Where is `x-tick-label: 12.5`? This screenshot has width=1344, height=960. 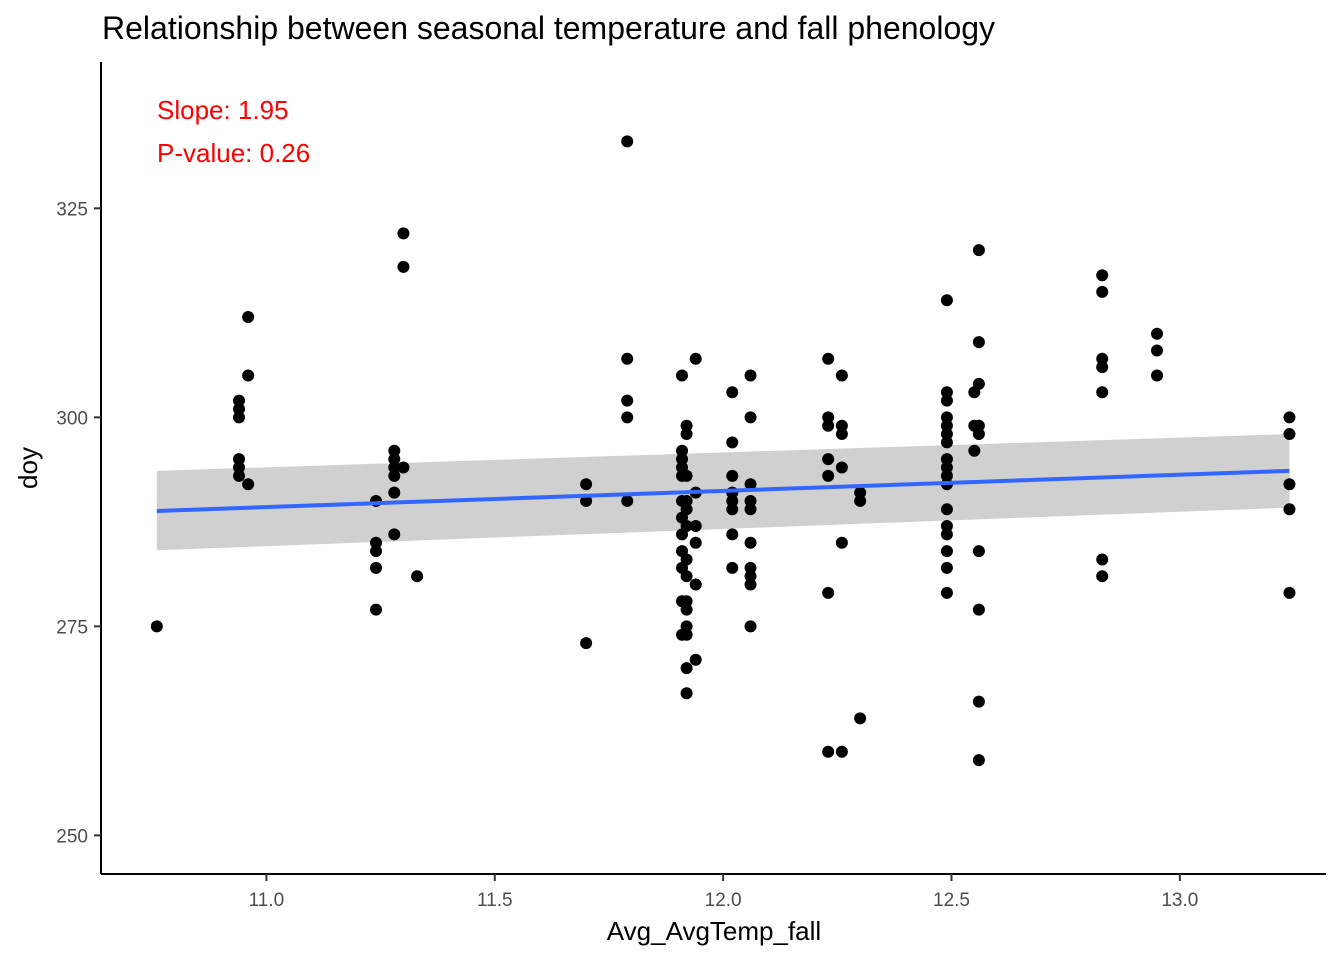 x-tick-label: 12.5 is located at coordinates (951, 900).